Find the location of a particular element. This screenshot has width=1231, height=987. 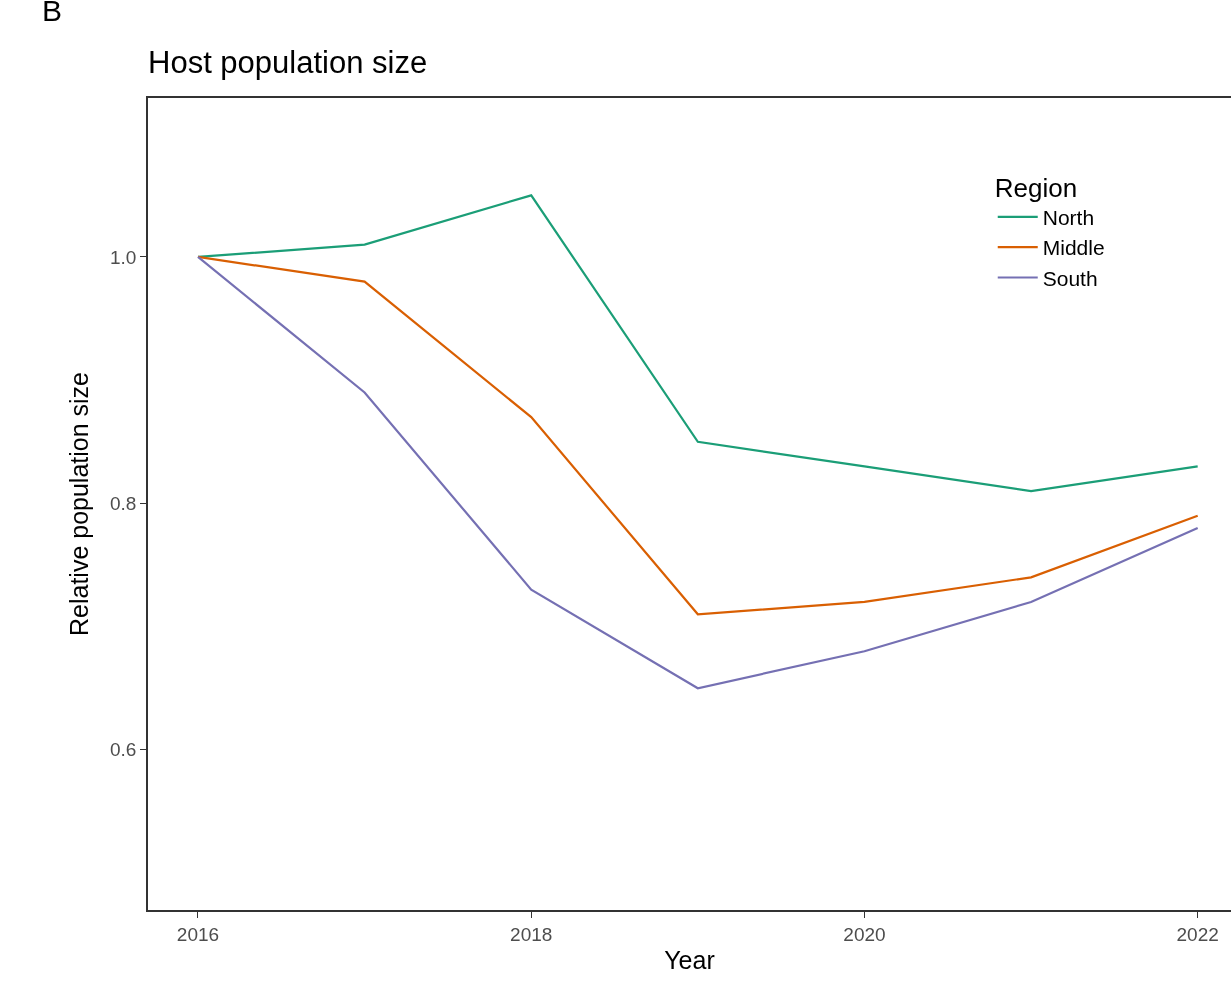

legend-label: Middle is located at coordinates (1073, 248).